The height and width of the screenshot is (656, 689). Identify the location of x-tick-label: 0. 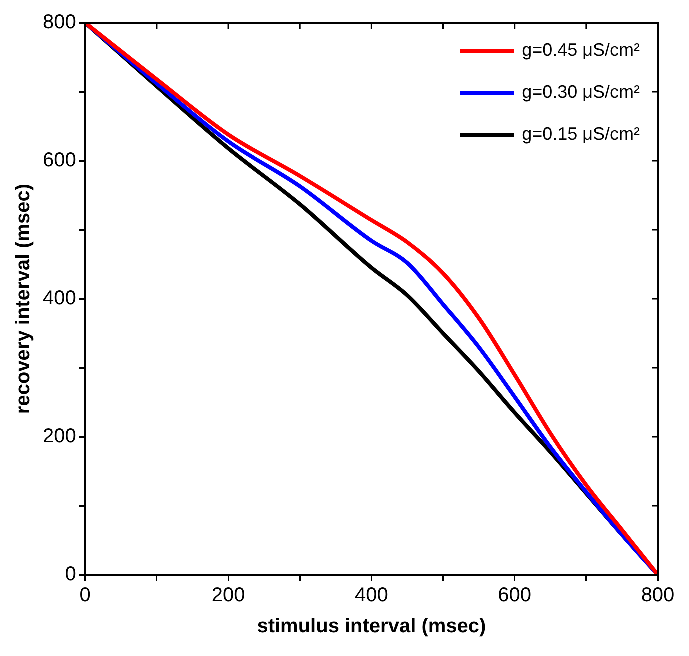
(85, 595).